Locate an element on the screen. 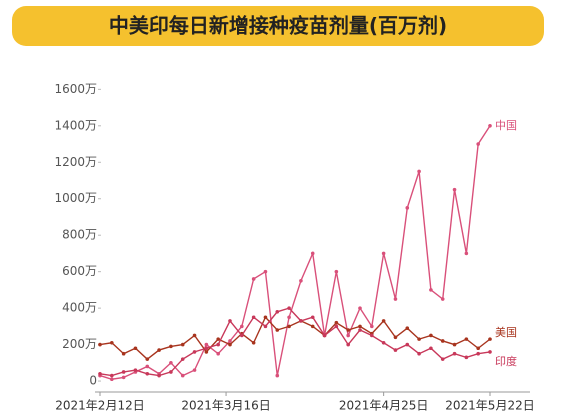 The width and height of the screenshot is (577, 415). x-tick-label: 2021年3月16日 is located at coordinates (225, 406).